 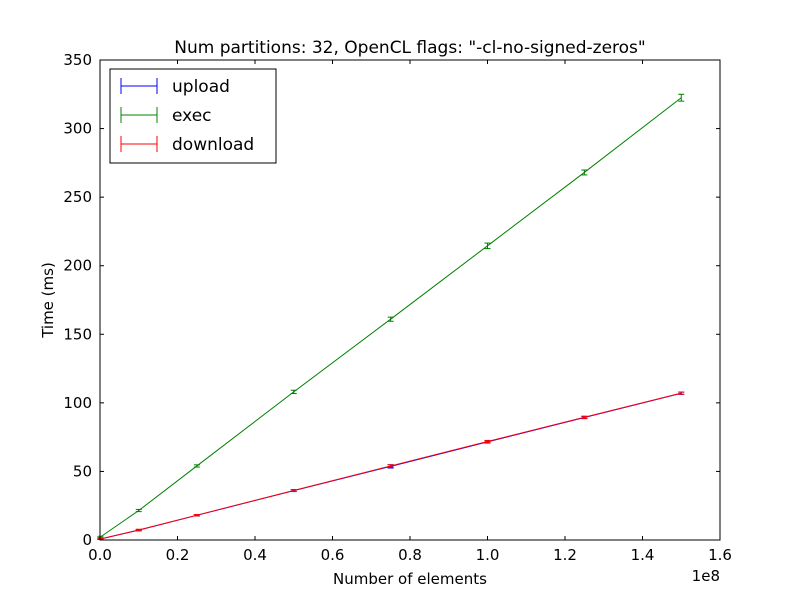 I want to click on y-tick-label: 200, so click(x=77, y=266).